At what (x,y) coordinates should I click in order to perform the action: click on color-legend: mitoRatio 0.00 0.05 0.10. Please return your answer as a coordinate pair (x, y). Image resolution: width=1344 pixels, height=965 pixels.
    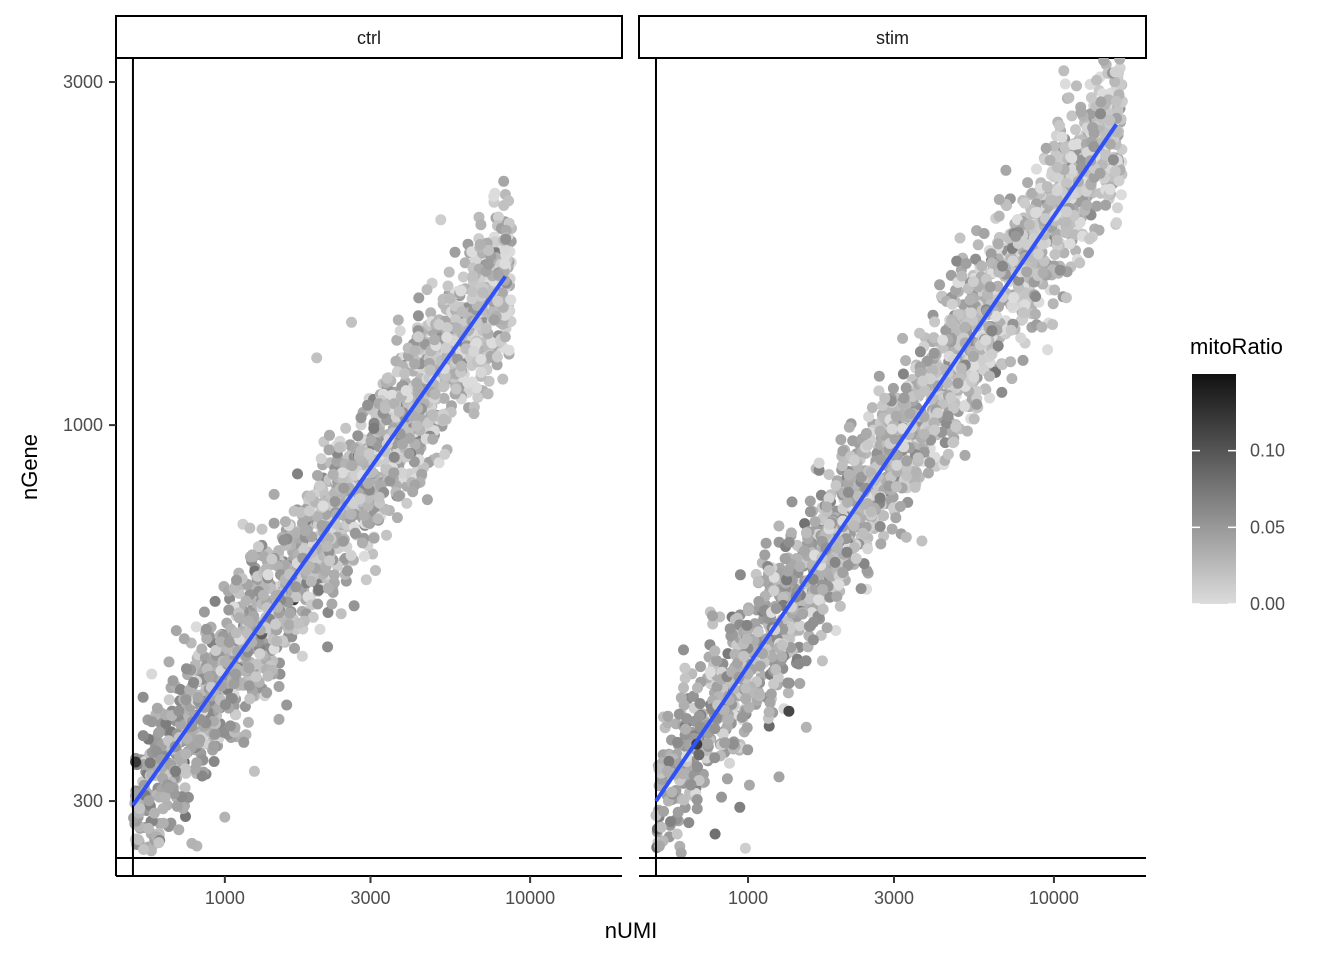
    Looking at the image, I should click on (1237, 474).